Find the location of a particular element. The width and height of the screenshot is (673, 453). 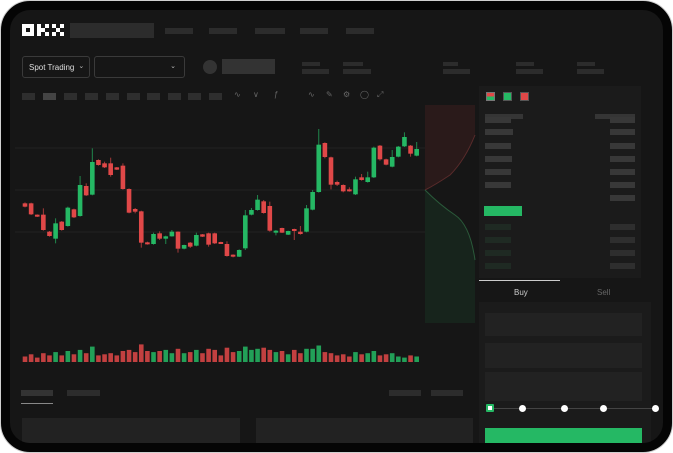

fx-icon: ƒ is located at coordinates (276, 94).